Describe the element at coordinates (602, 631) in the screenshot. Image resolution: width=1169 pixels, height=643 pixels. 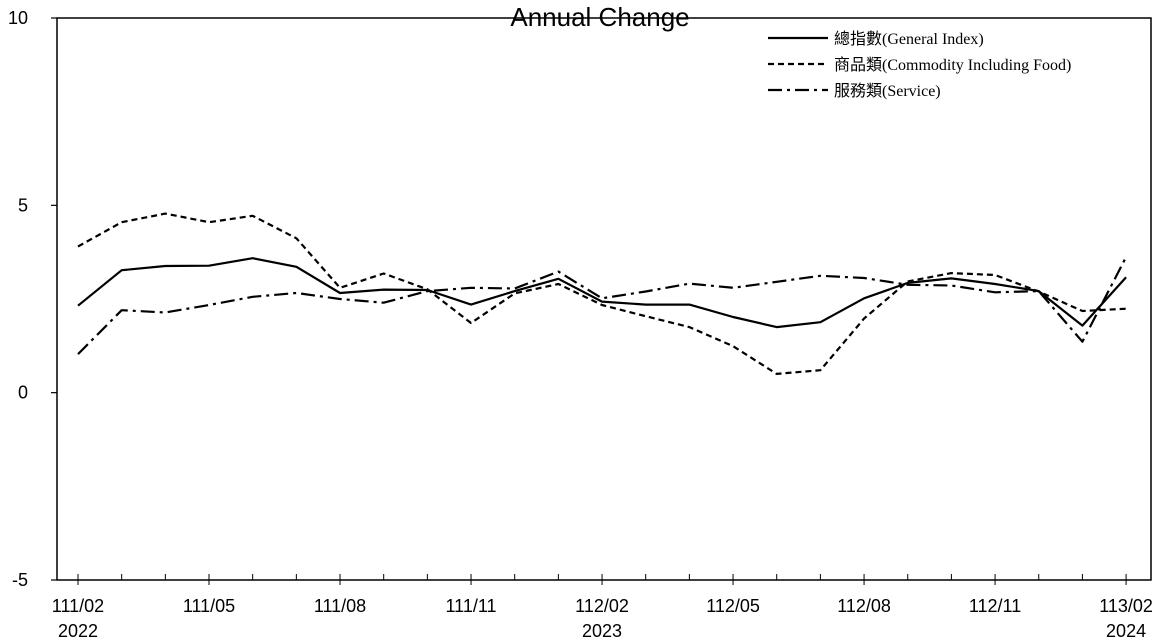
I see `x-year-label: 2023` at that location.